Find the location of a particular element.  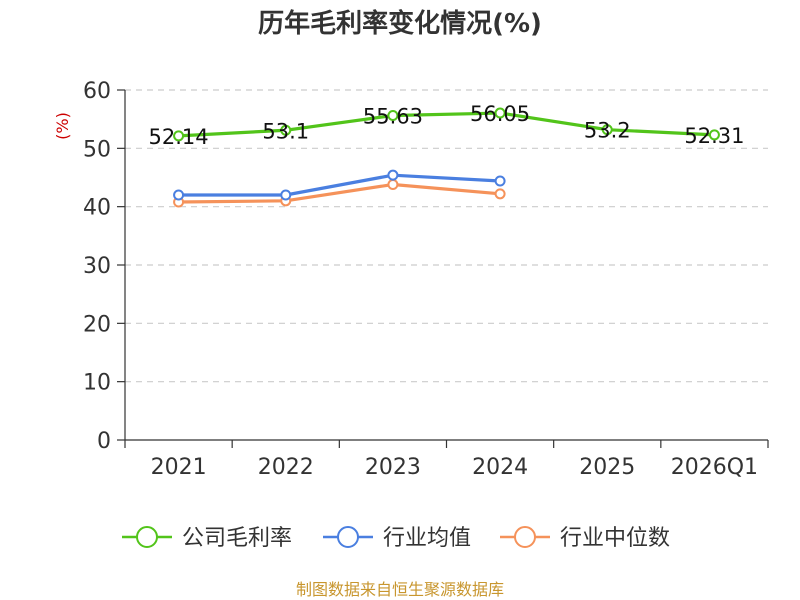

legend-label: 行业均值 is located at coordinates (427, 538).